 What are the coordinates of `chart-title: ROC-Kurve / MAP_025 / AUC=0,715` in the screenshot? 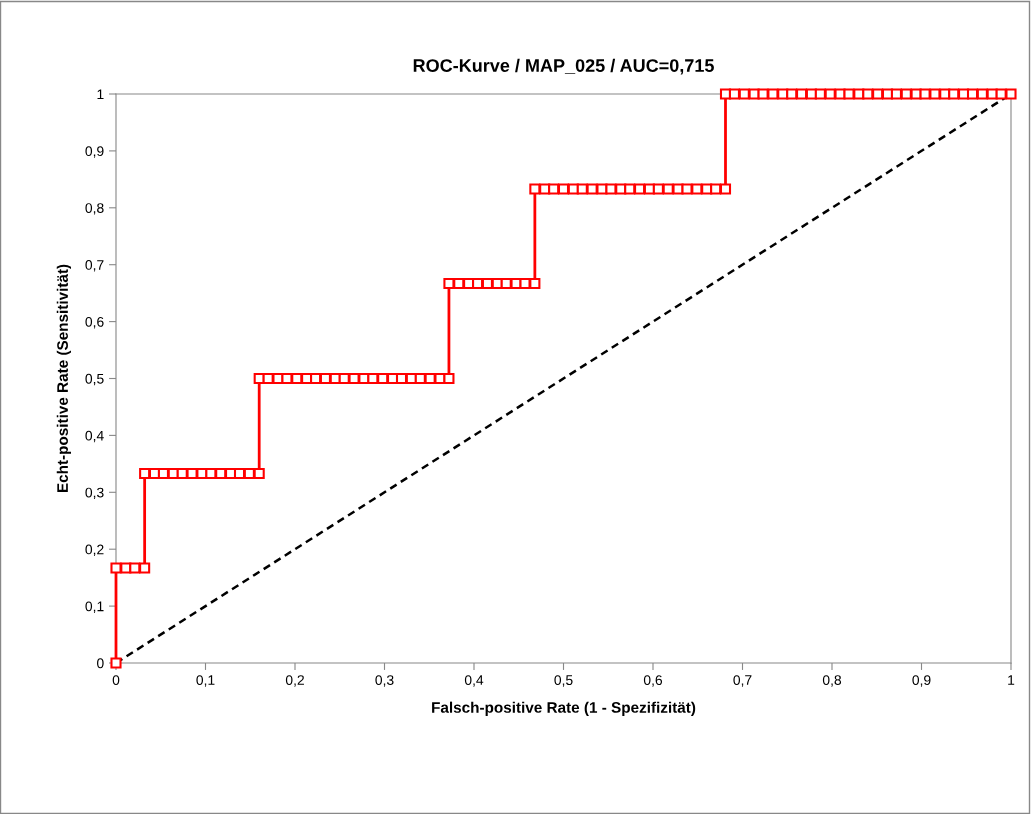 It's located at (563, 66).